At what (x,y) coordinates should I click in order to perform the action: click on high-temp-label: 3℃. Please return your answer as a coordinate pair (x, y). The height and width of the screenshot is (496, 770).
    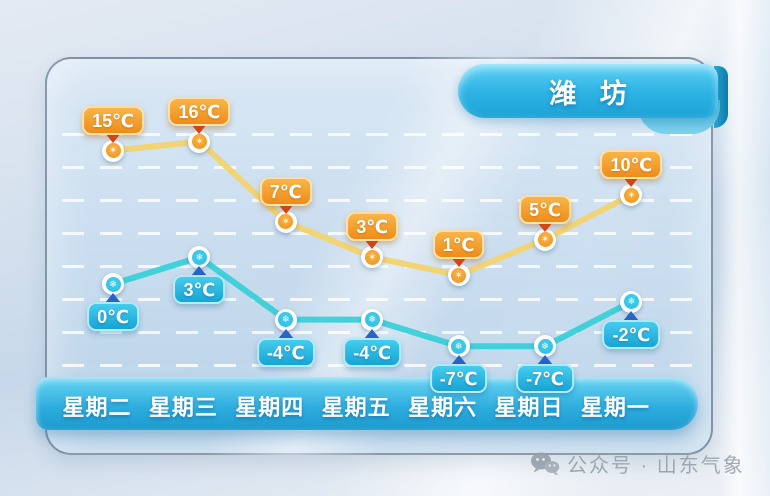
    Looking at the image, I should click on (372, 227).